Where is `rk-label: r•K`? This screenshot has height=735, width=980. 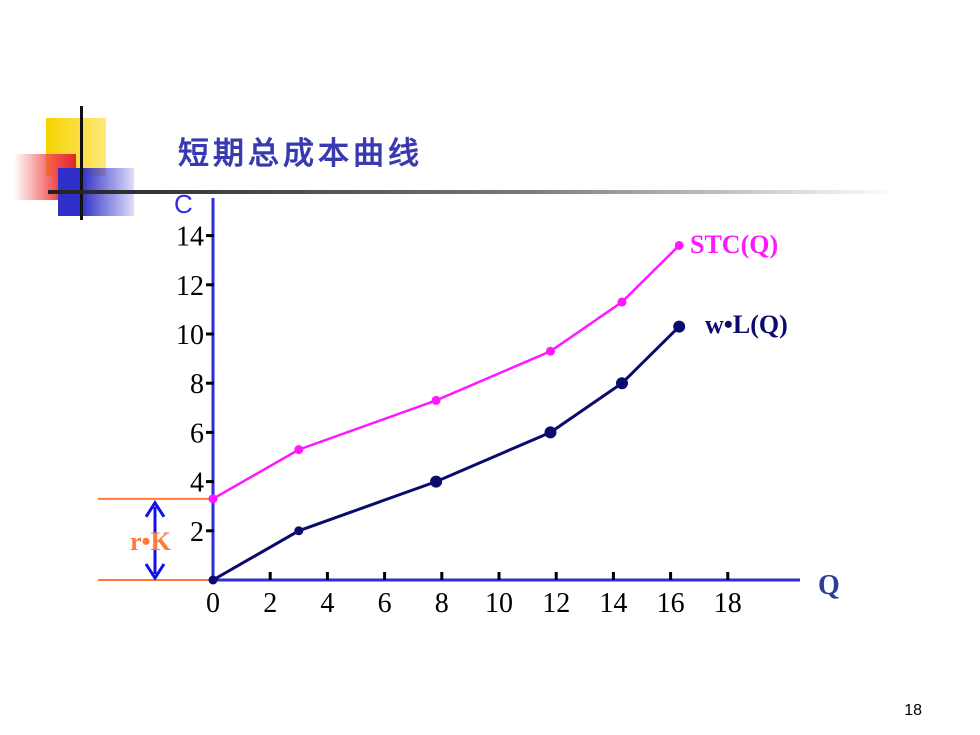
rk-label: r•K is located at coordinates (151, 541).